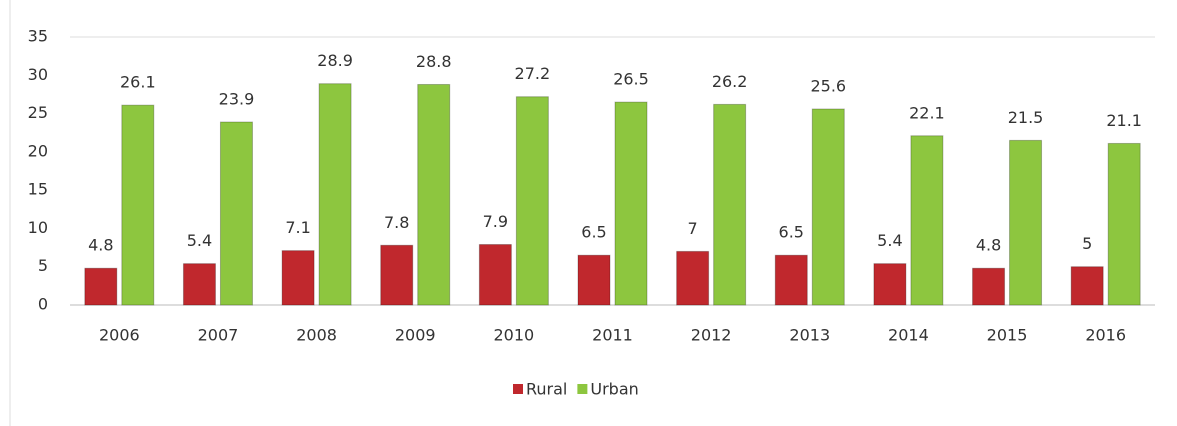  Describe the element at coordinates (38, 150) in the screenshot. I see `y-tick-label: 20` at that location.